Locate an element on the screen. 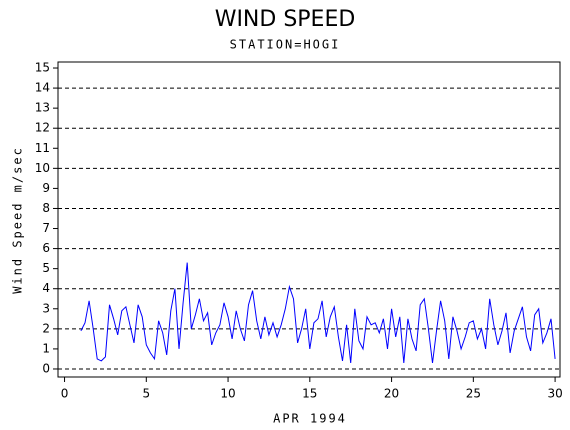 This screenshot has height=430, width=570. y-tick-label: 1 is located at coordinates (46, 348).